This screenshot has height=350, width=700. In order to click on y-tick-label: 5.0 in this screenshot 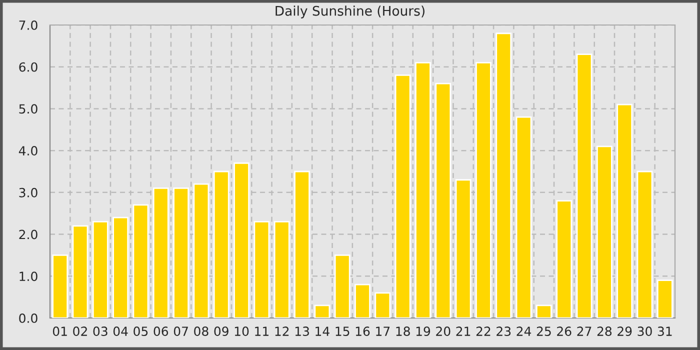, I will do `click(28, 109)`.